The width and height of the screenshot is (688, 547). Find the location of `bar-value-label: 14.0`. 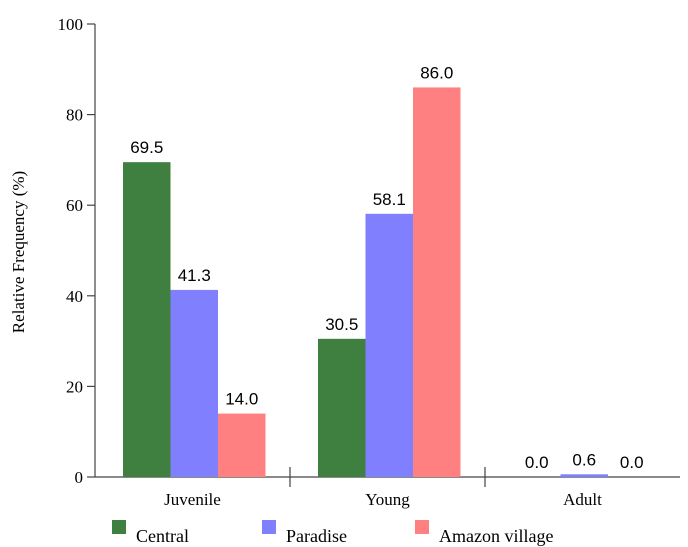

bar-value-label: 14.0 is located at coordinates (241, 399).